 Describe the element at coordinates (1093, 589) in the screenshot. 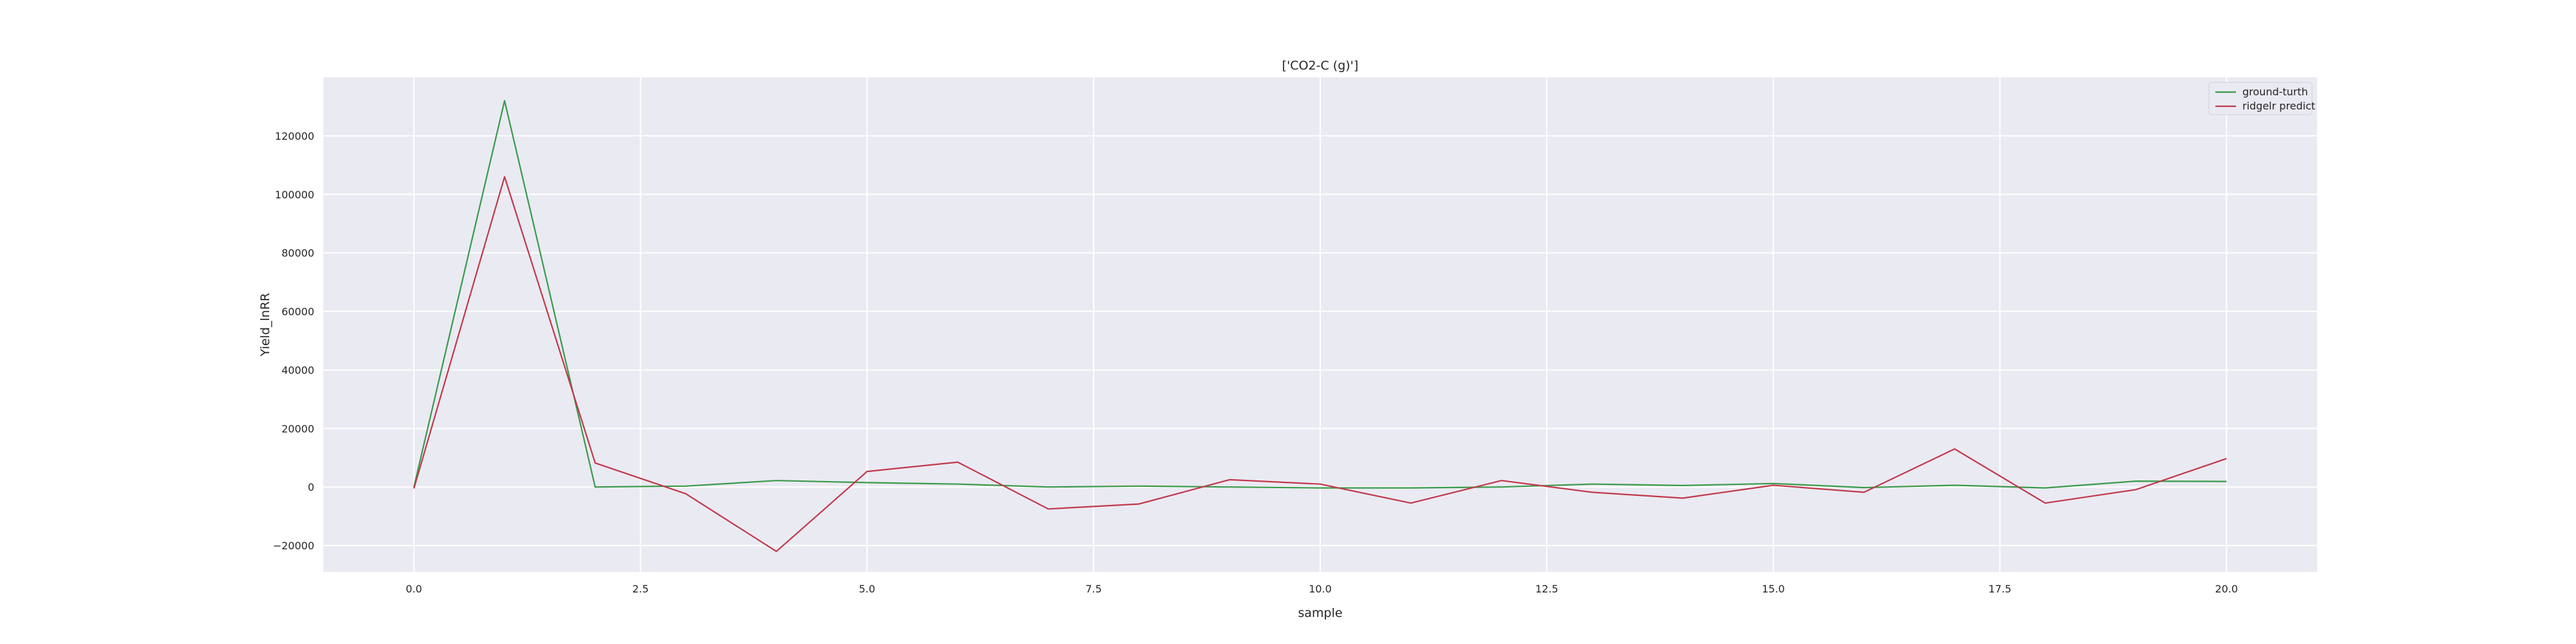

I see `x-tick-label: 7.5` at that location.